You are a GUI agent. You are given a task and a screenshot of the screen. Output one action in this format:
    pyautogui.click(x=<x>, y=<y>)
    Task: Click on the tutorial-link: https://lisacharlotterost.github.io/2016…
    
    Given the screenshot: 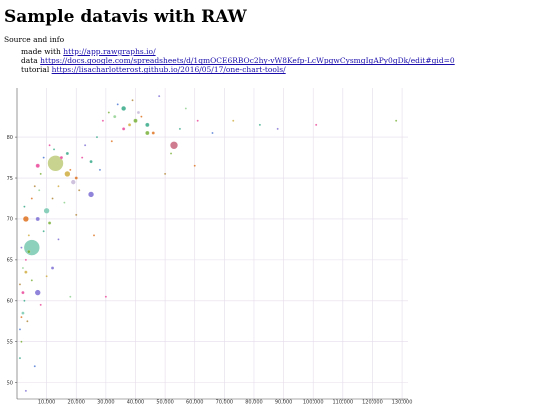 What is the action you would take?
    pyautogui.click(x=168, y=70)
    